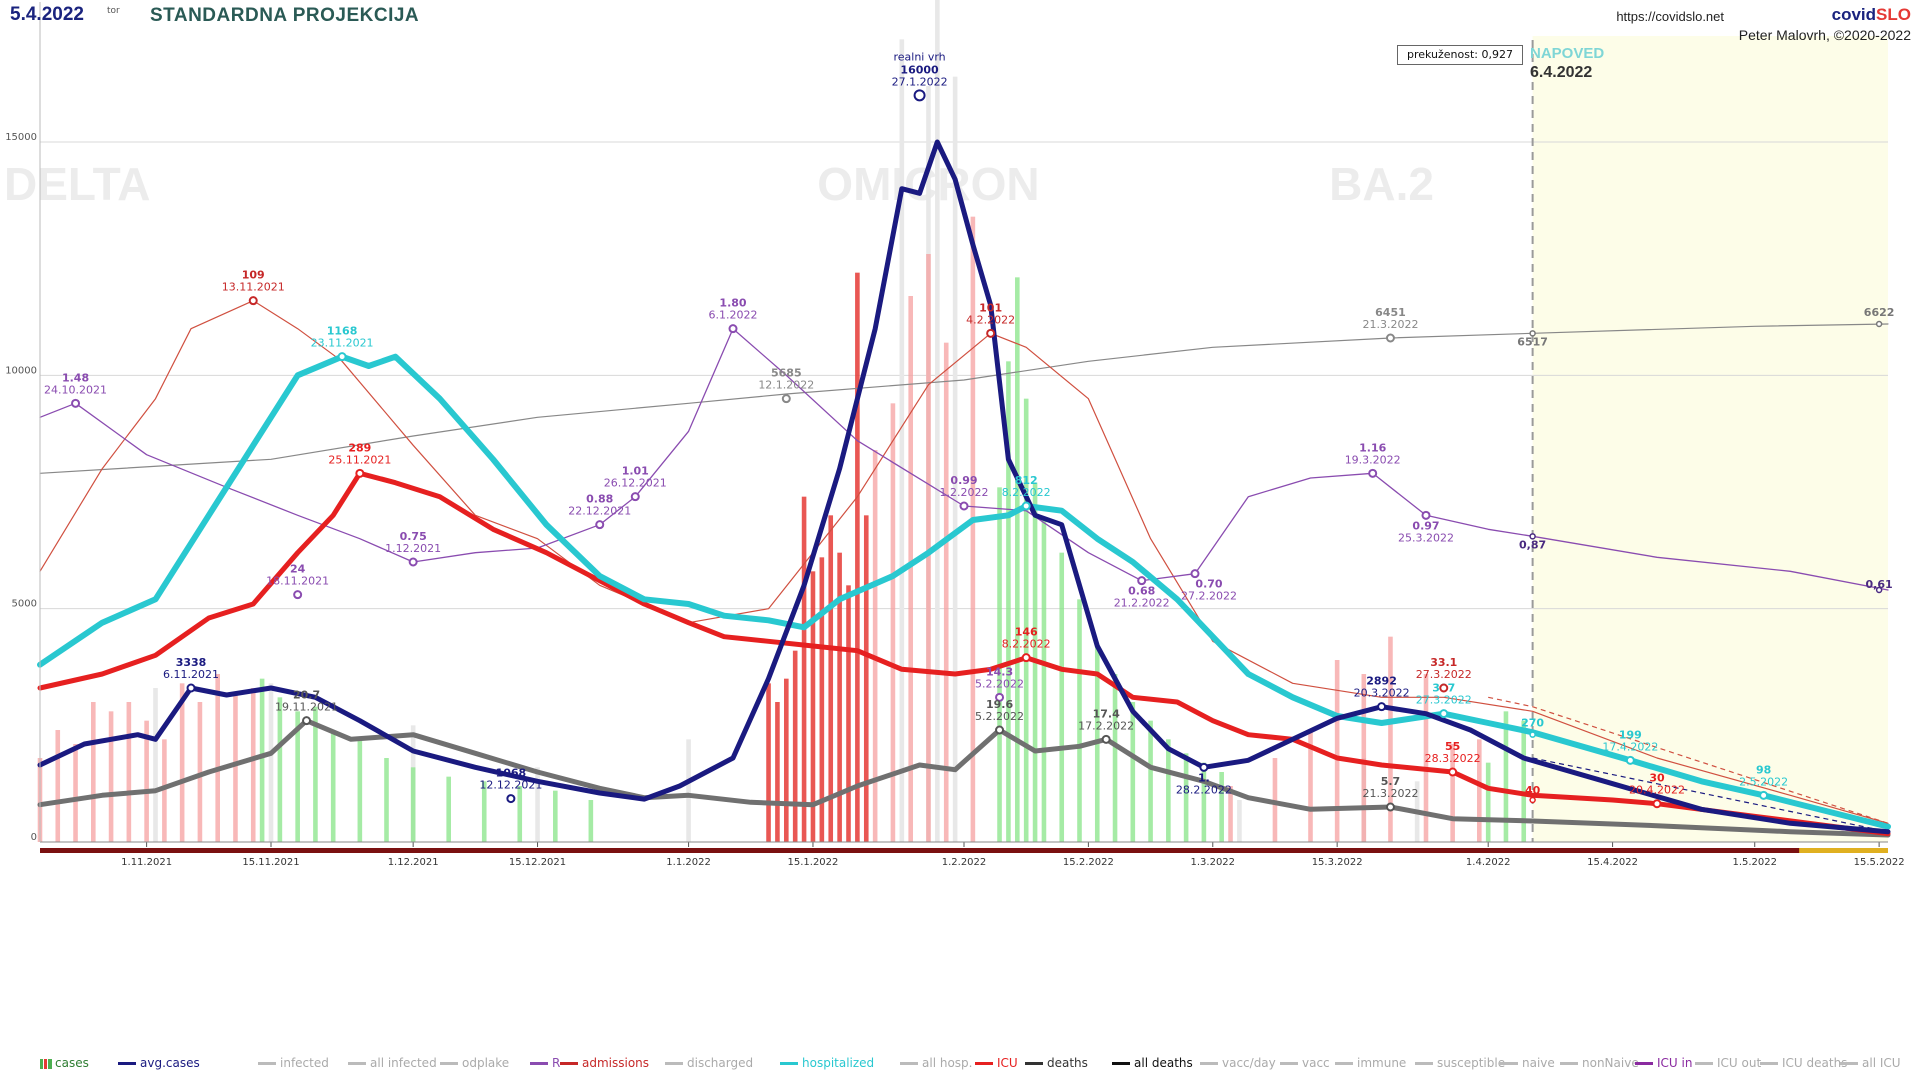  I want to click on annotation-date: 27.3.2022, so click(1444, 674).